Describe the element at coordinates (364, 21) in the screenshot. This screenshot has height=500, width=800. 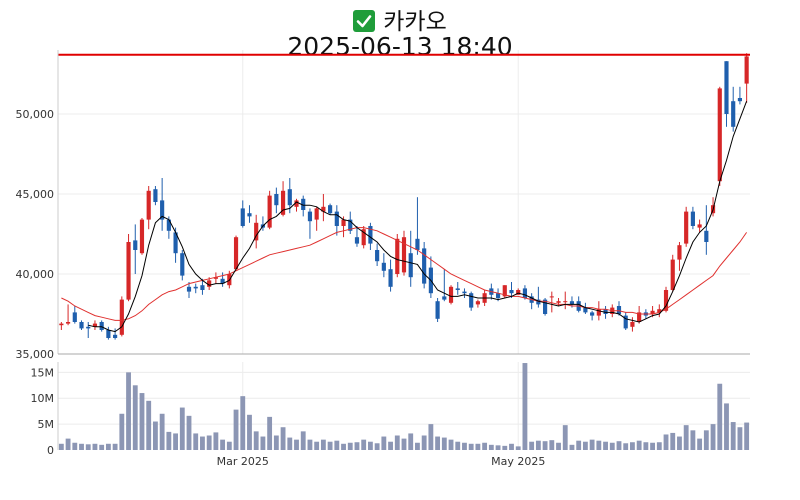
I see `check-mark-icon` at that location.